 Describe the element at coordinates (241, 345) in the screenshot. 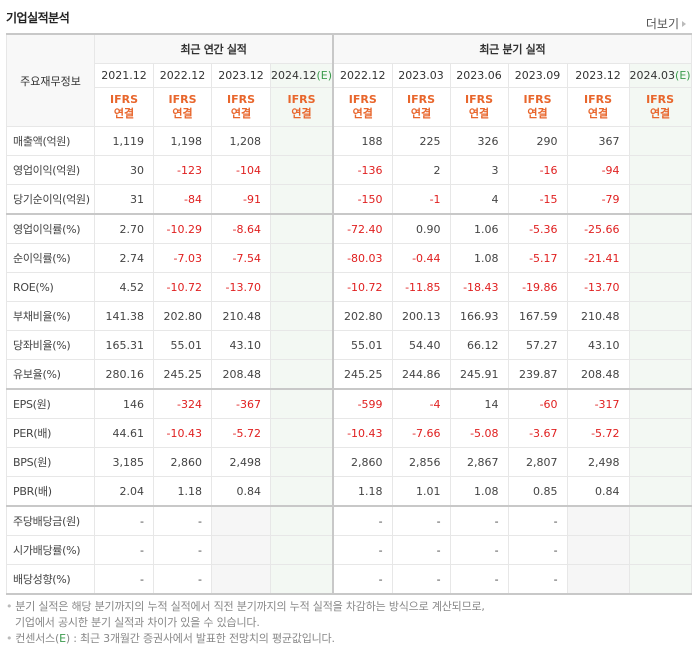

I see `cell-value: 43.10` at that location.